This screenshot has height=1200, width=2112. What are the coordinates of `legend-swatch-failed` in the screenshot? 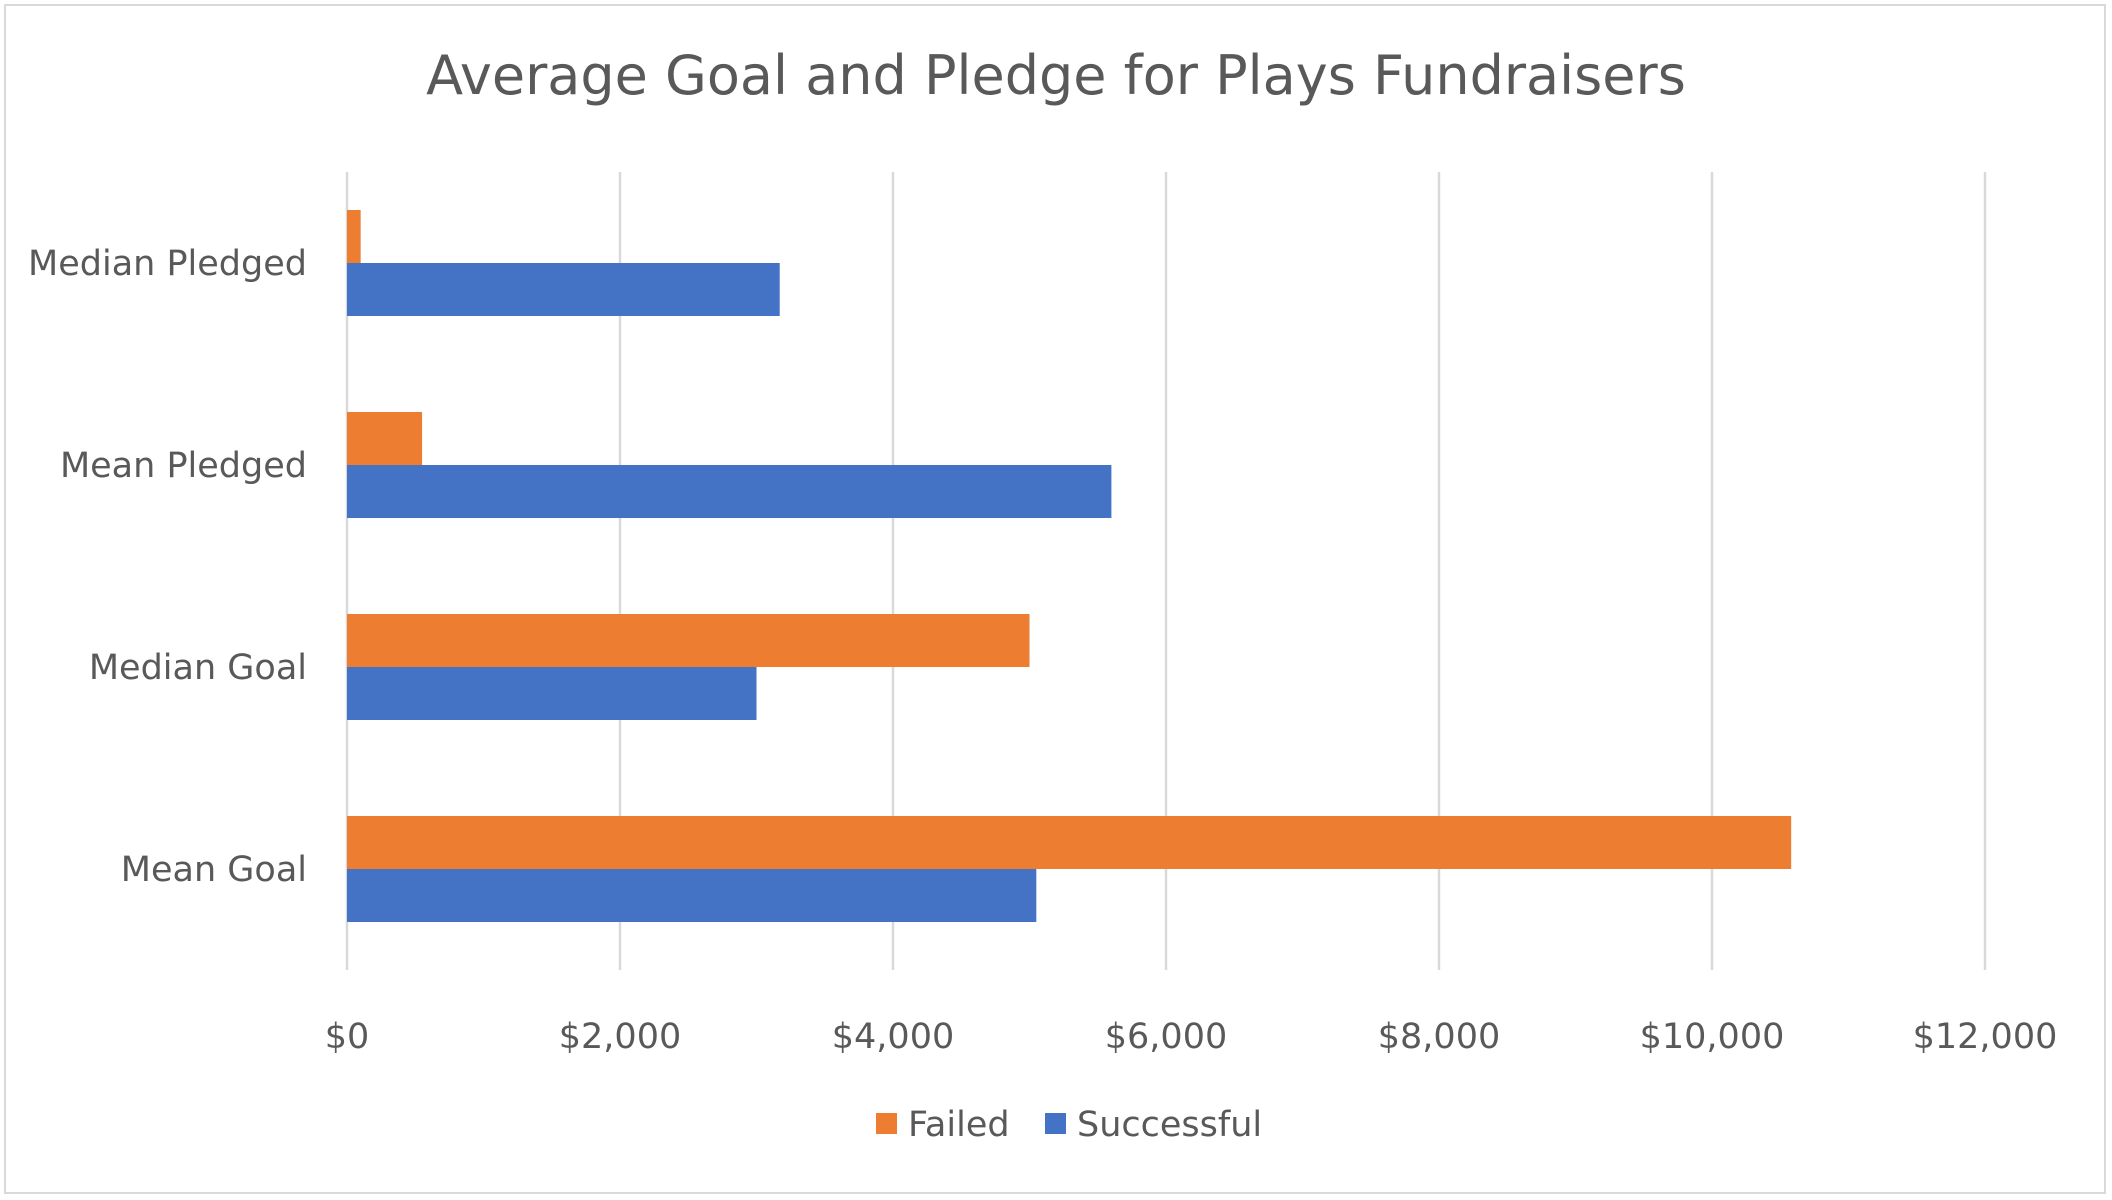 It's located at (886, 1123).